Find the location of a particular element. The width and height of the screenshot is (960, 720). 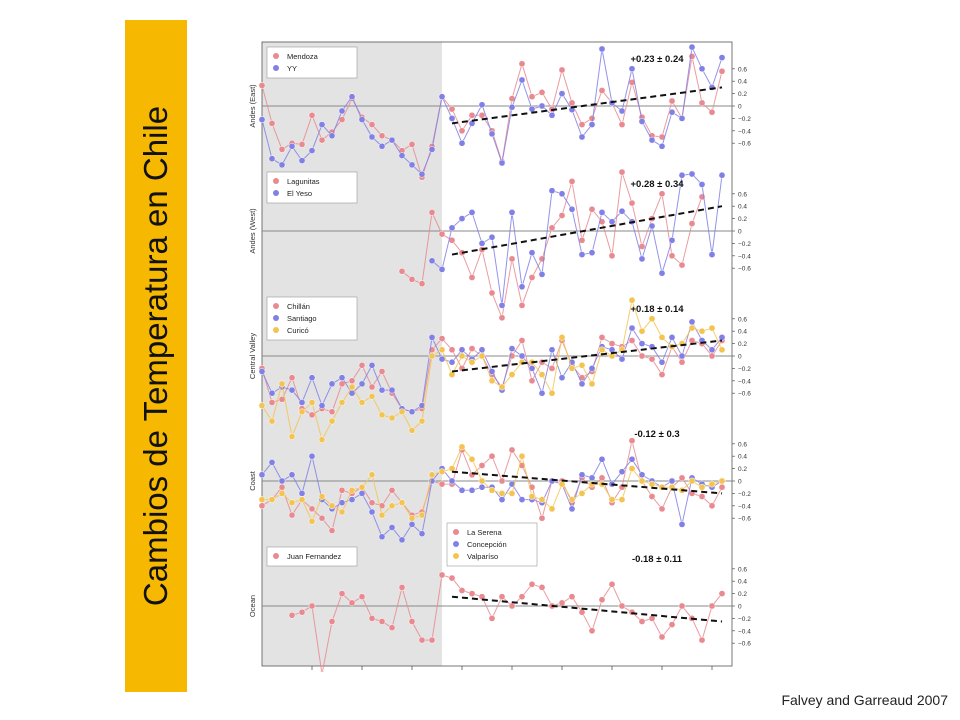

trend-label: +0.23 ± 0.24 is located at coordinates (657, 59).